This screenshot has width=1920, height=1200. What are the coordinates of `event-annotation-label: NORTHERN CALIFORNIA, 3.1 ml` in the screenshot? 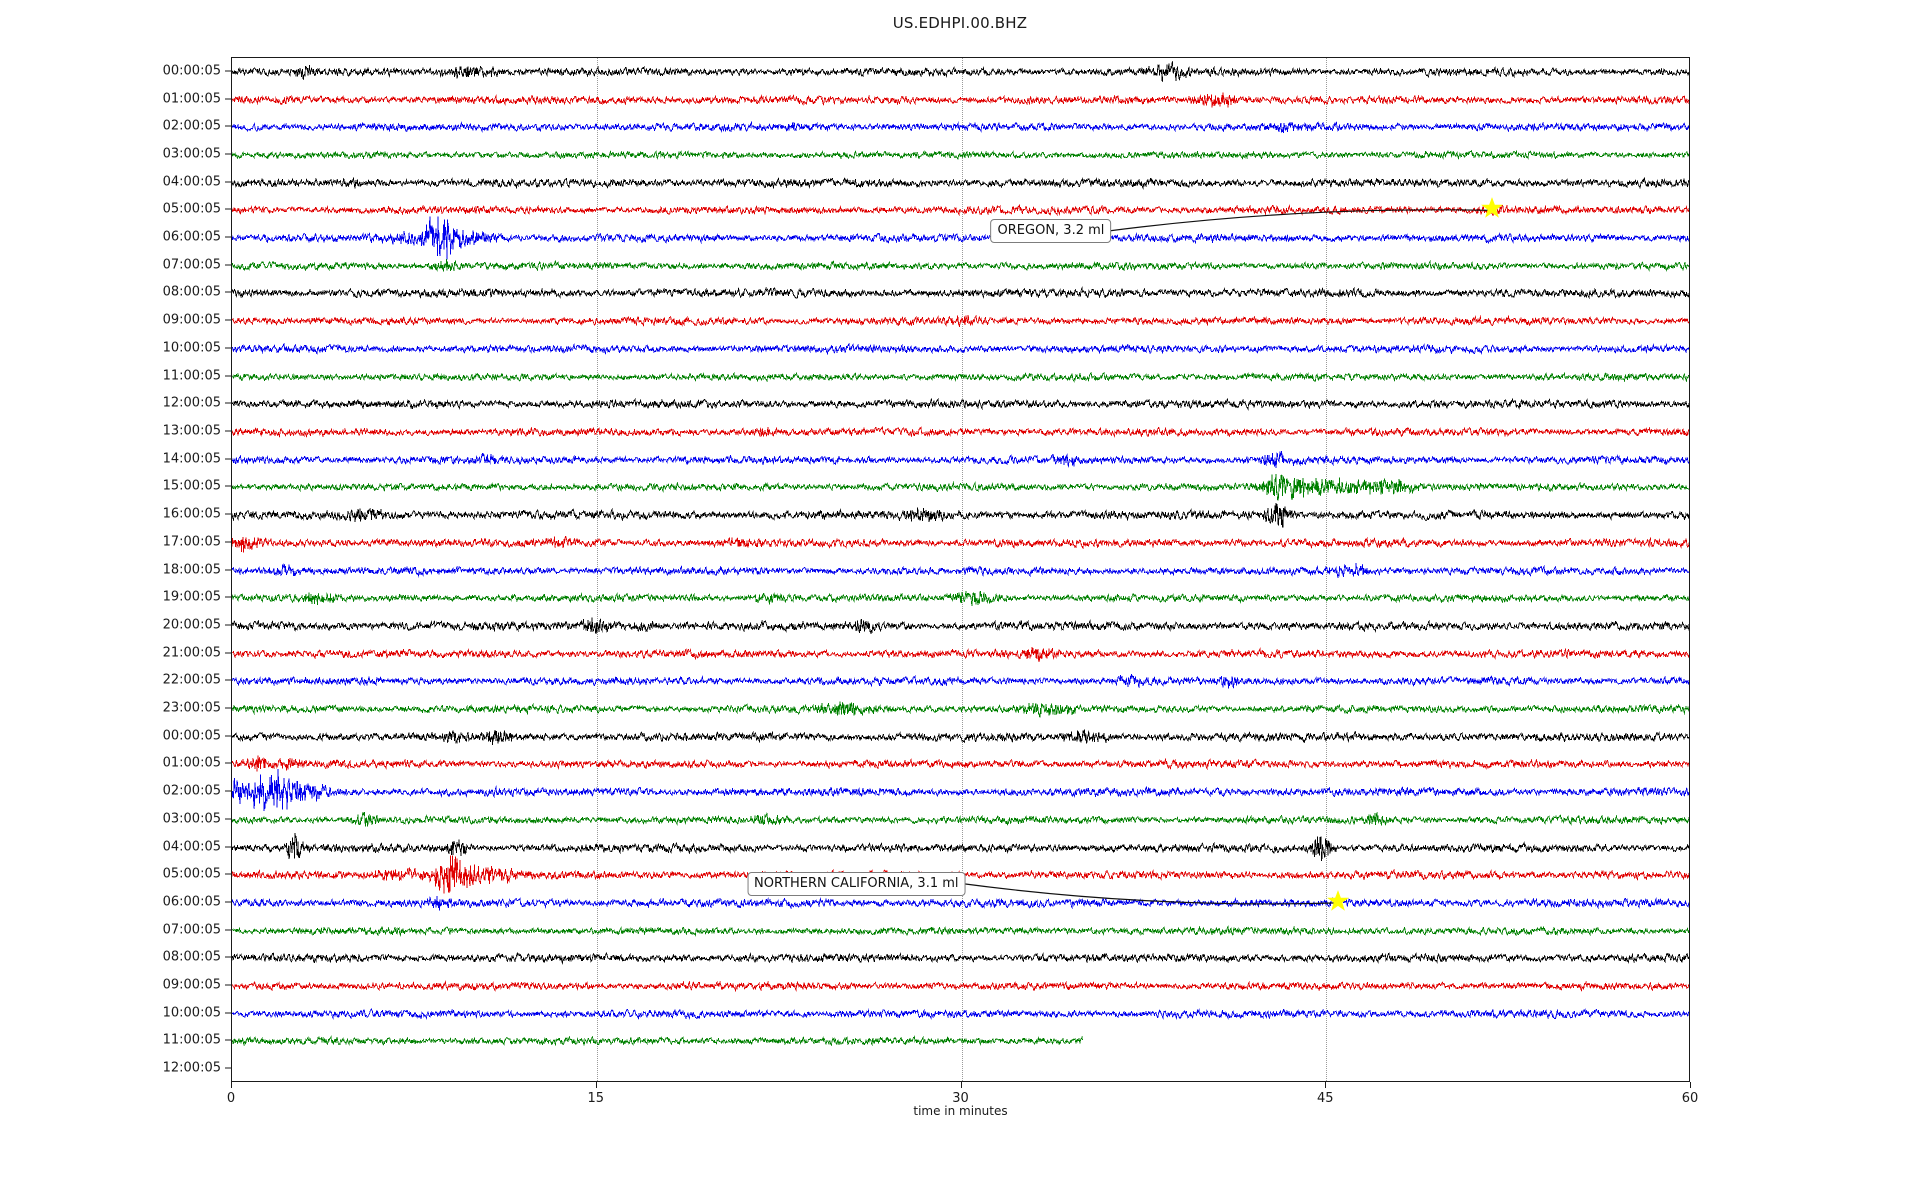 It's located at (856, 883).